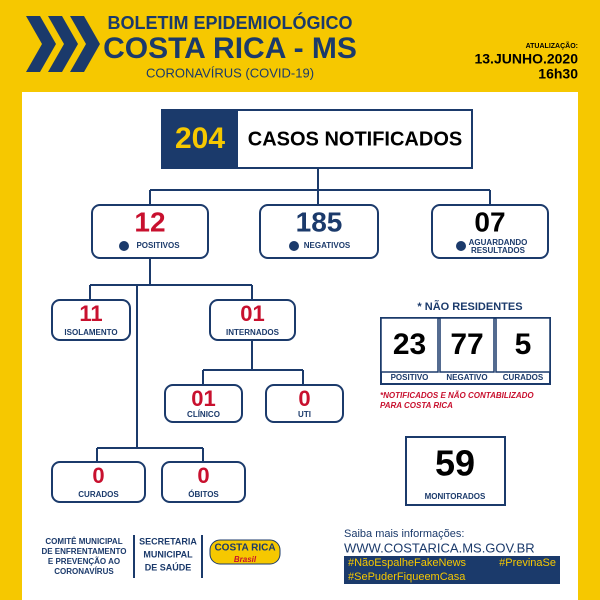  Describe the element at coordinates (149, 221) in the screenshot. I see `status-value: 12` at that location.